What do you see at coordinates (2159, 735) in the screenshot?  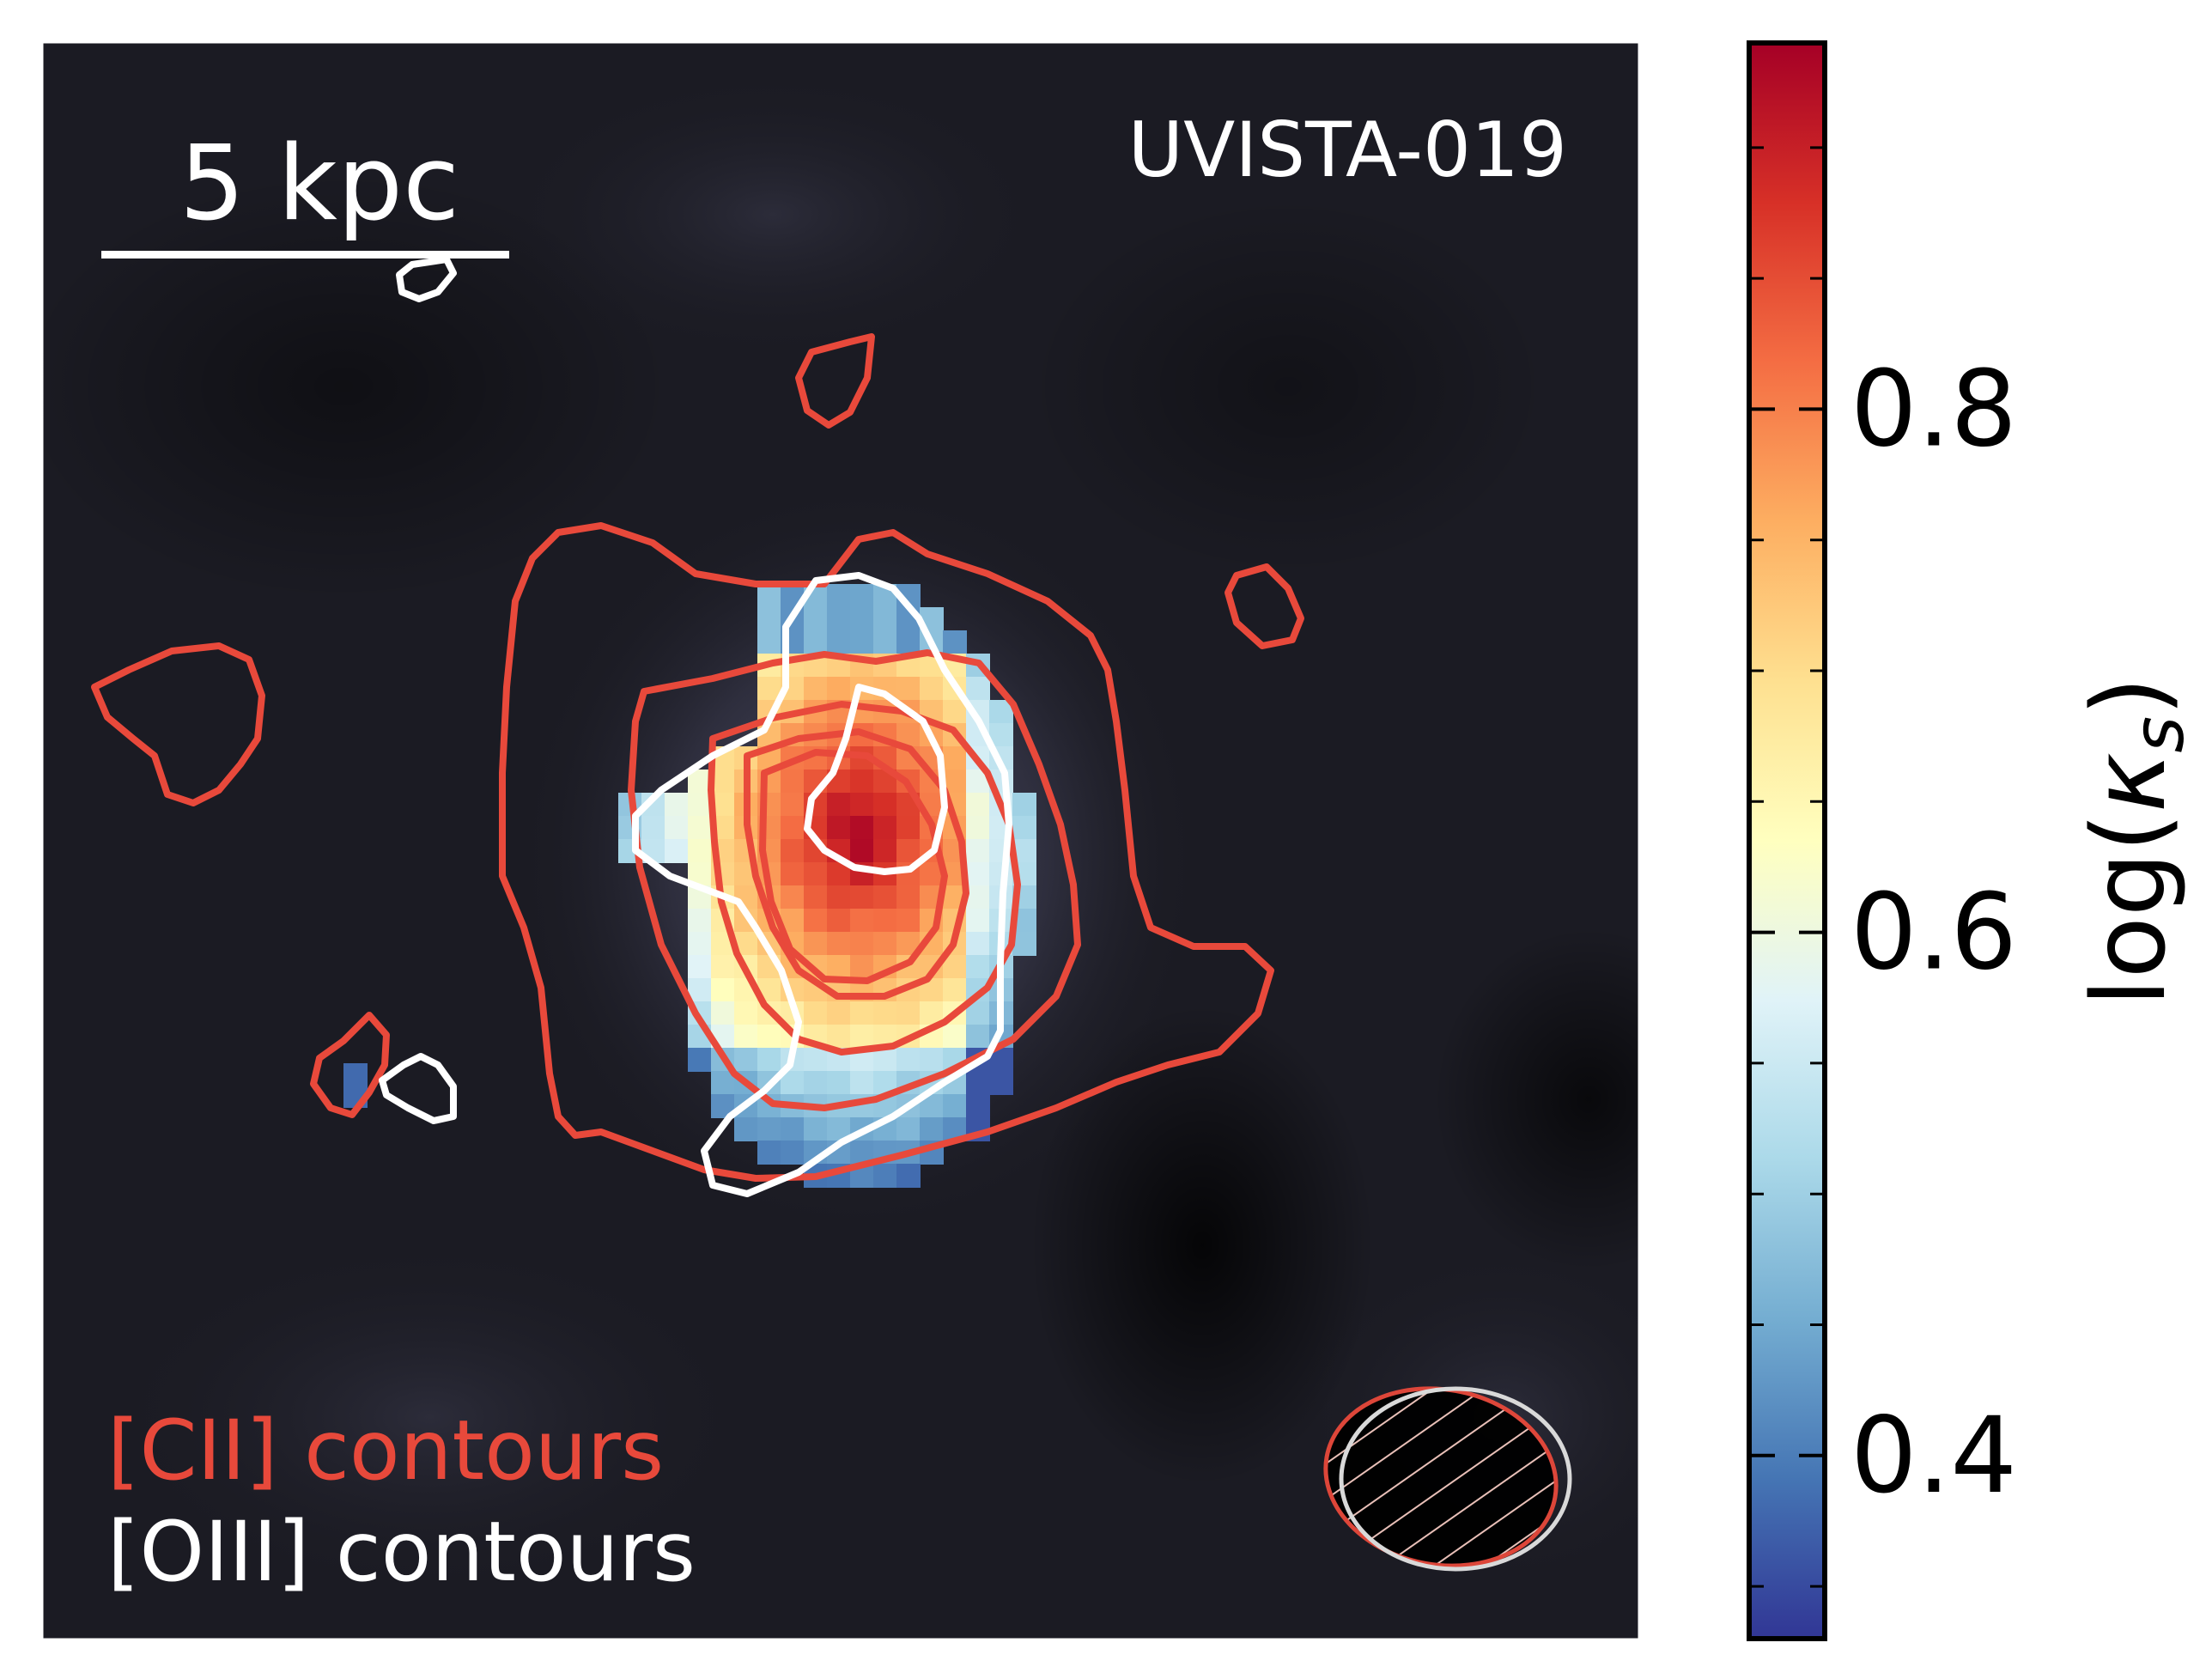 I see `colorbar-label-sub: s` at bounding box center [2159, 735].